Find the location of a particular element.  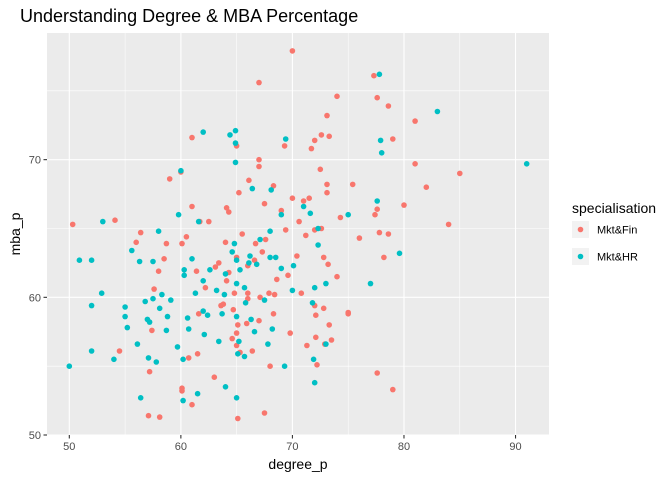

x-tick-label: 50 is located at coordinates (69, 447).